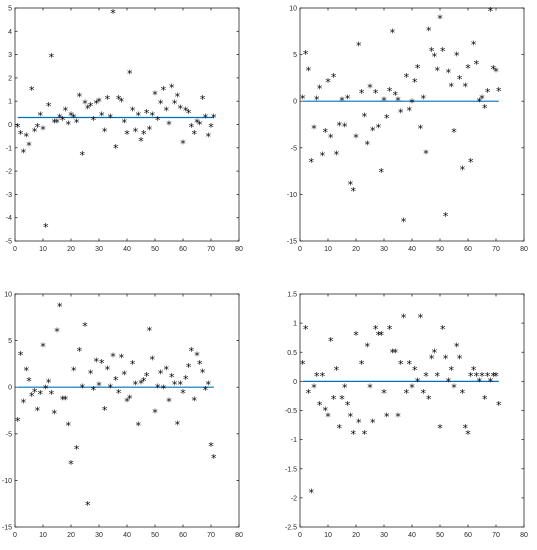 Image resolution: width=537 pixels, height=550 pixels. I want to click on x-tick-label: 30, so click(99, 535).